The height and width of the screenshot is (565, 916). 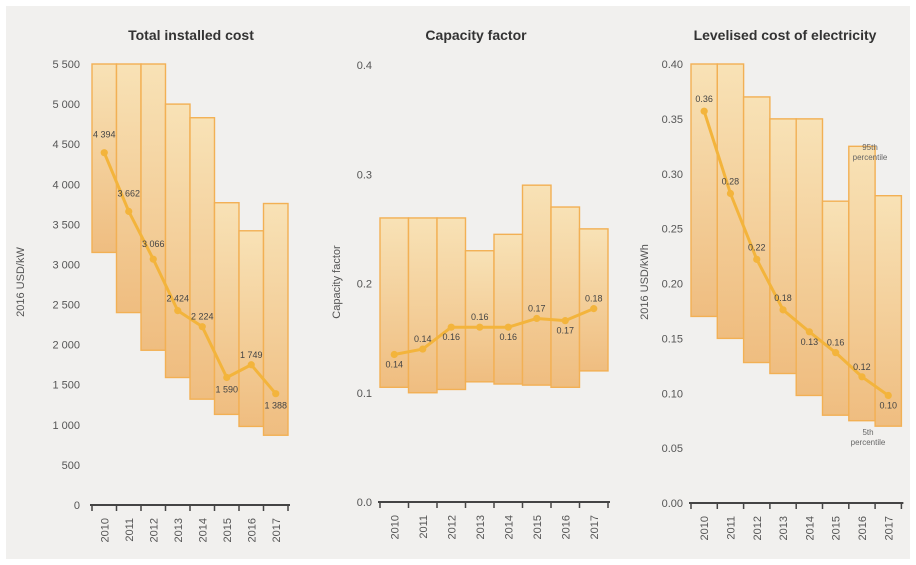 What do you see at coordinates (77, 506) in the screenshot?
I see `y-tick-label: 0` at bounding box center [77, 506].